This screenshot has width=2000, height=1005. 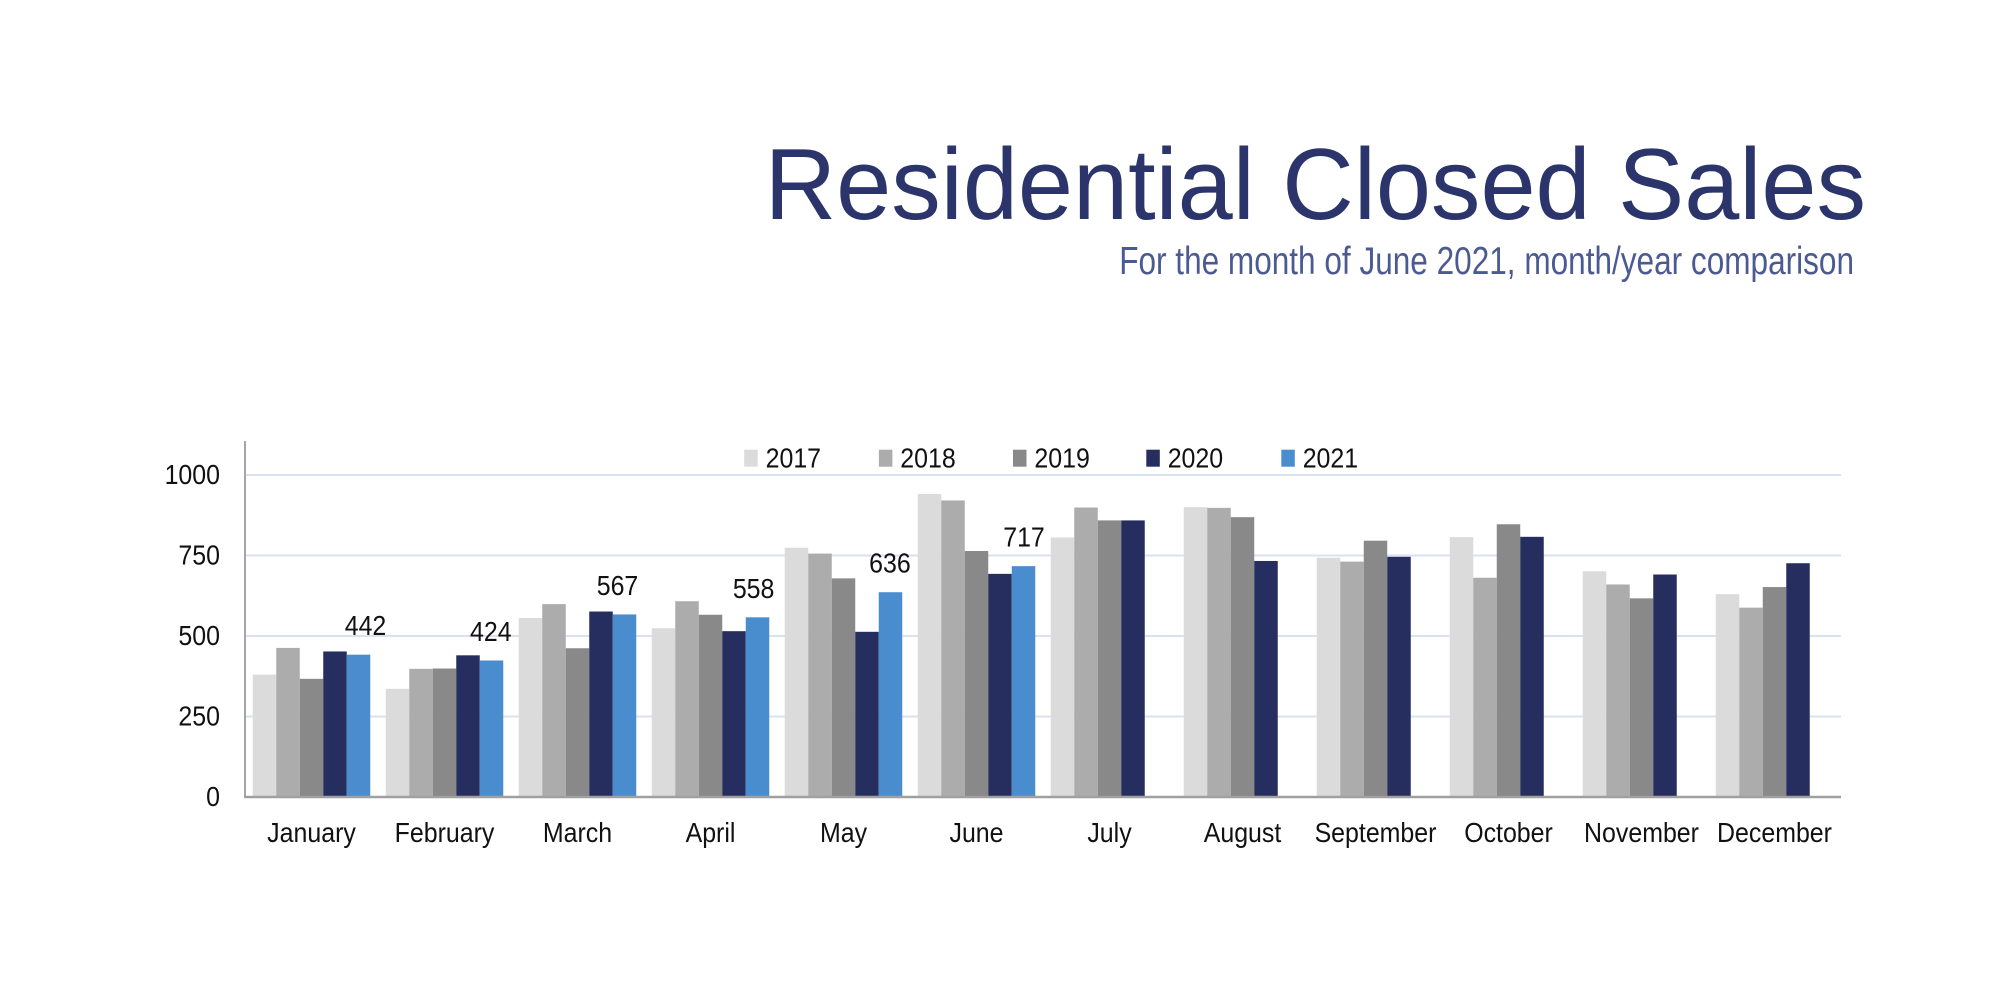 I want to click on svg-text: October, so click(x=1508, y=833).